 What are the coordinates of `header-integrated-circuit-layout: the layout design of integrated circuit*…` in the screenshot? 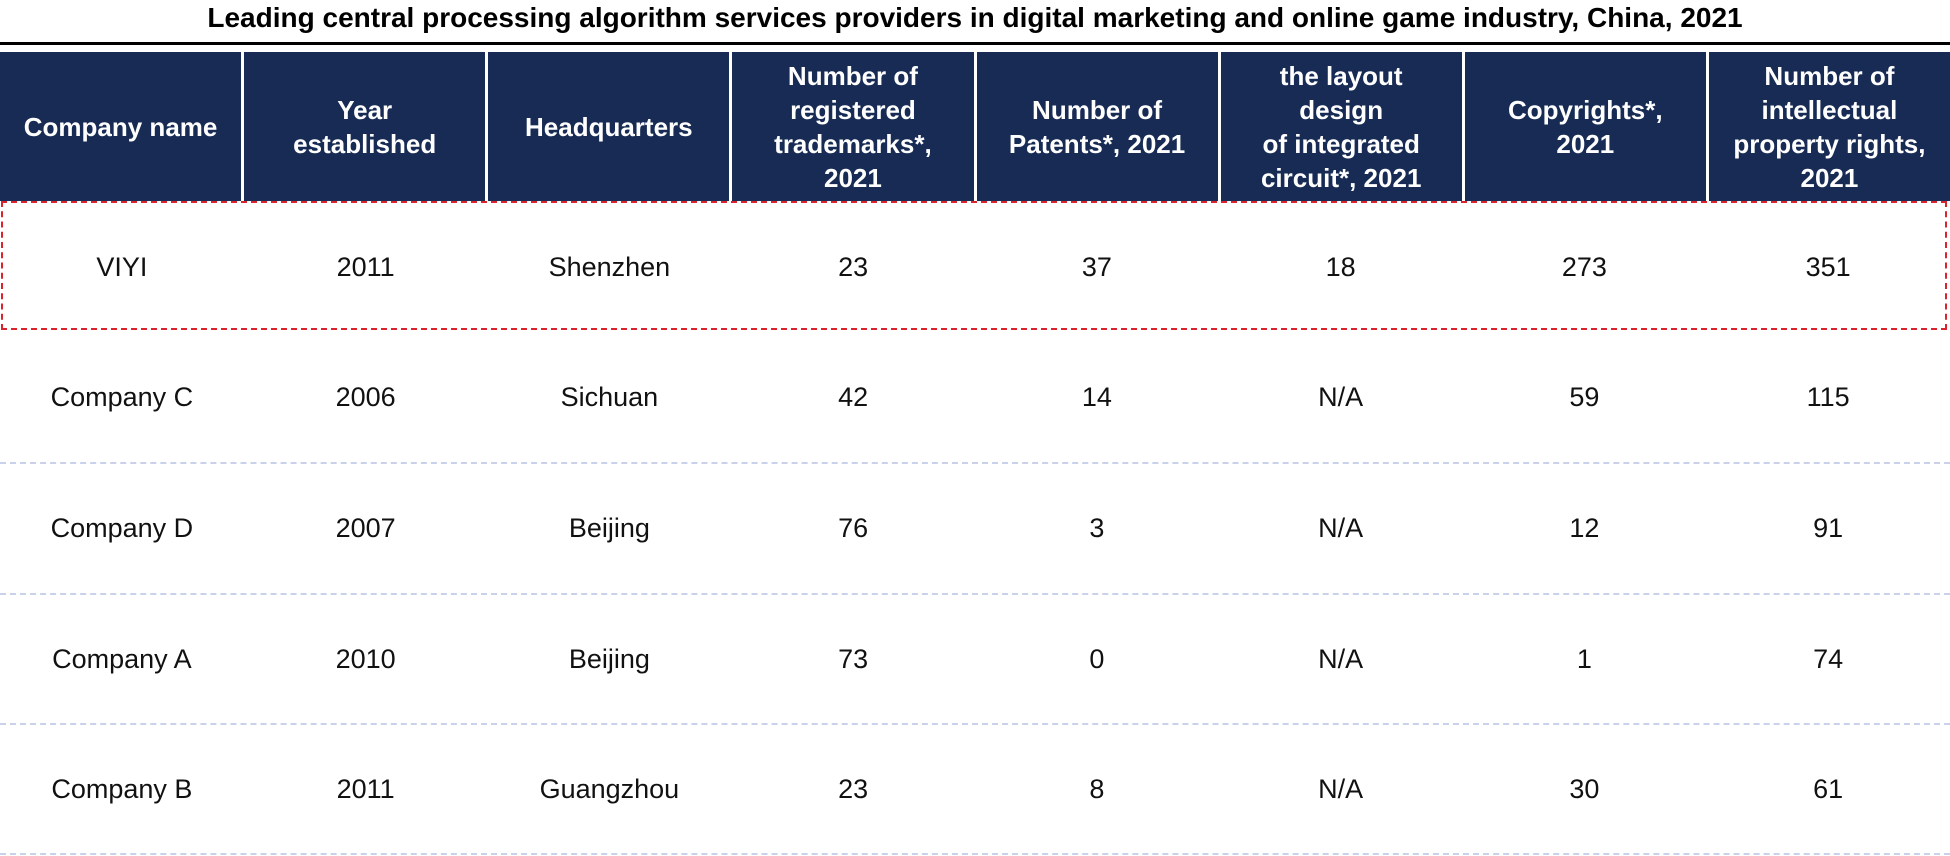 It's located at (1341, 126).